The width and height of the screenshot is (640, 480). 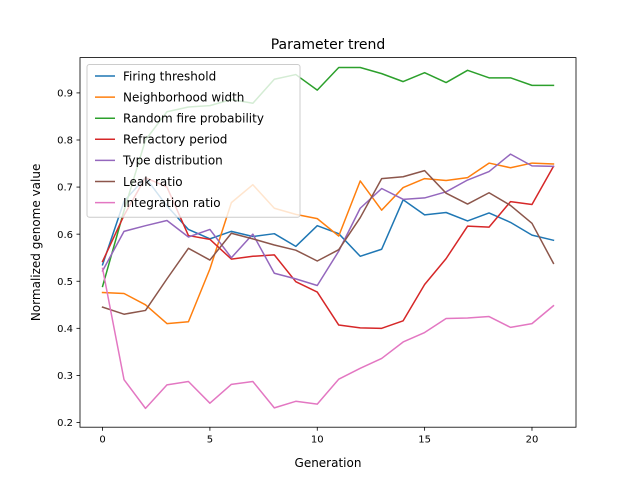 I want to click on legend-label: Integration ratio, so click(x=172, y=203).